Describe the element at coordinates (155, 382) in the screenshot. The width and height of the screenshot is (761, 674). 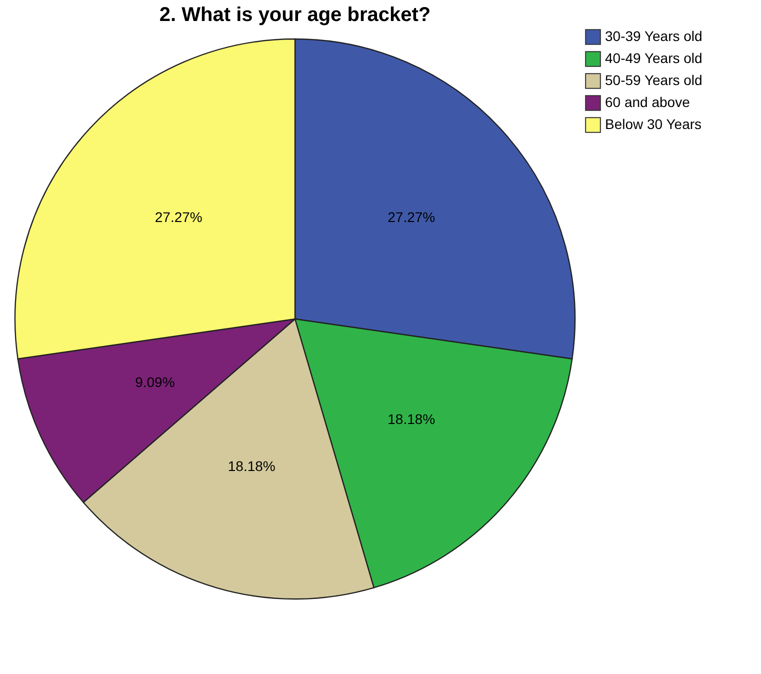
I see `data-label: 9.09%` at that location.